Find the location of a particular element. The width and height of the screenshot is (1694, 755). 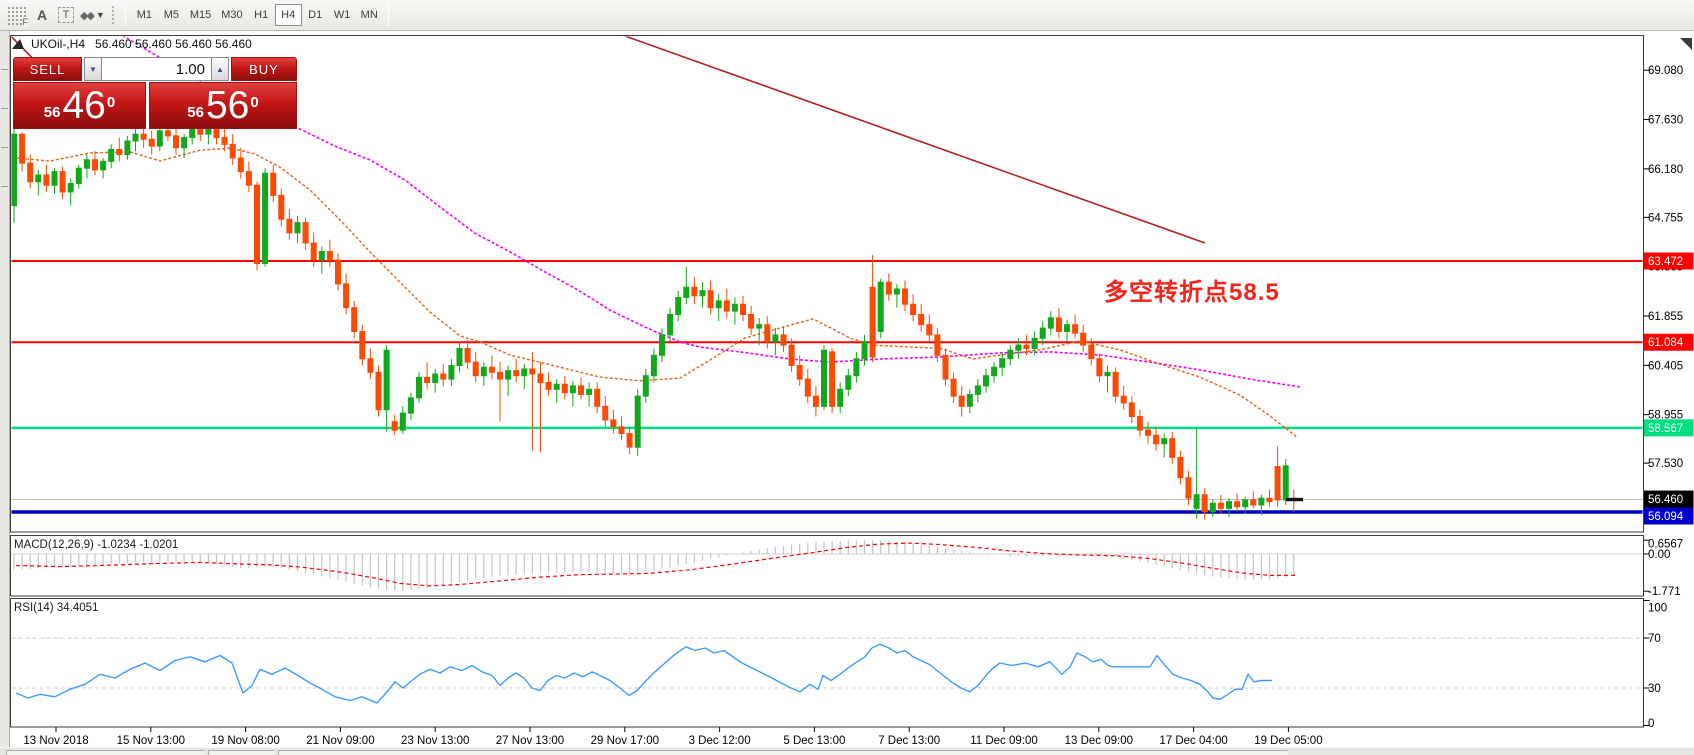

grid-tool-button: F is located at coordinates (17, 15).